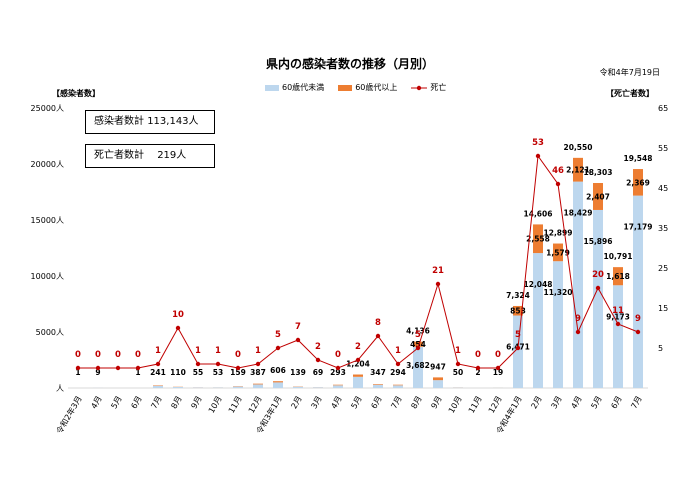  I want to click on bar-total-label: 1, so click(137, 372).